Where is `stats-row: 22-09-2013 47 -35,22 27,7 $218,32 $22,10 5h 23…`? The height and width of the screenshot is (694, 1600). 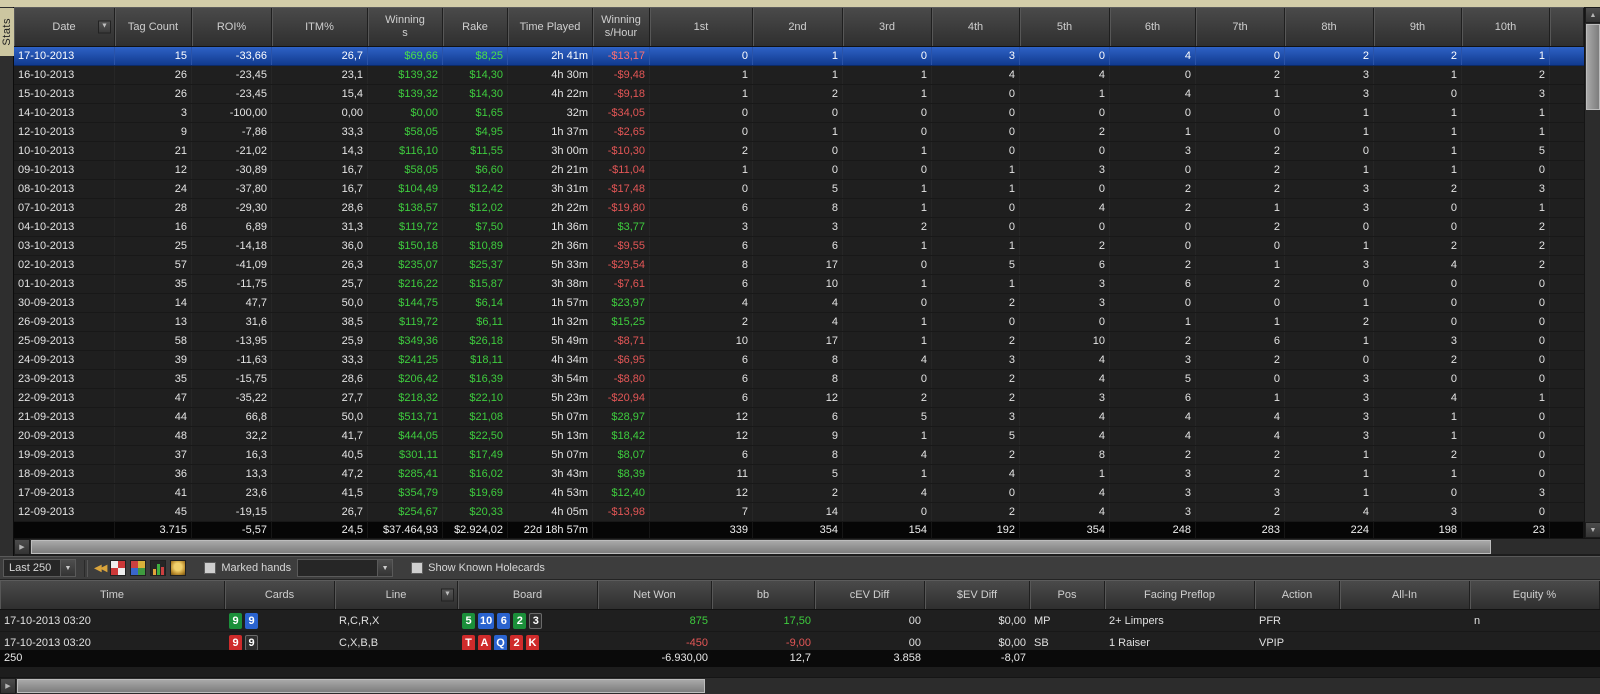 stats-row: 22-09-2013 47 -35,22 27,7 $218,32 $22,10 5h 23… is located at coordinates (799, 398).